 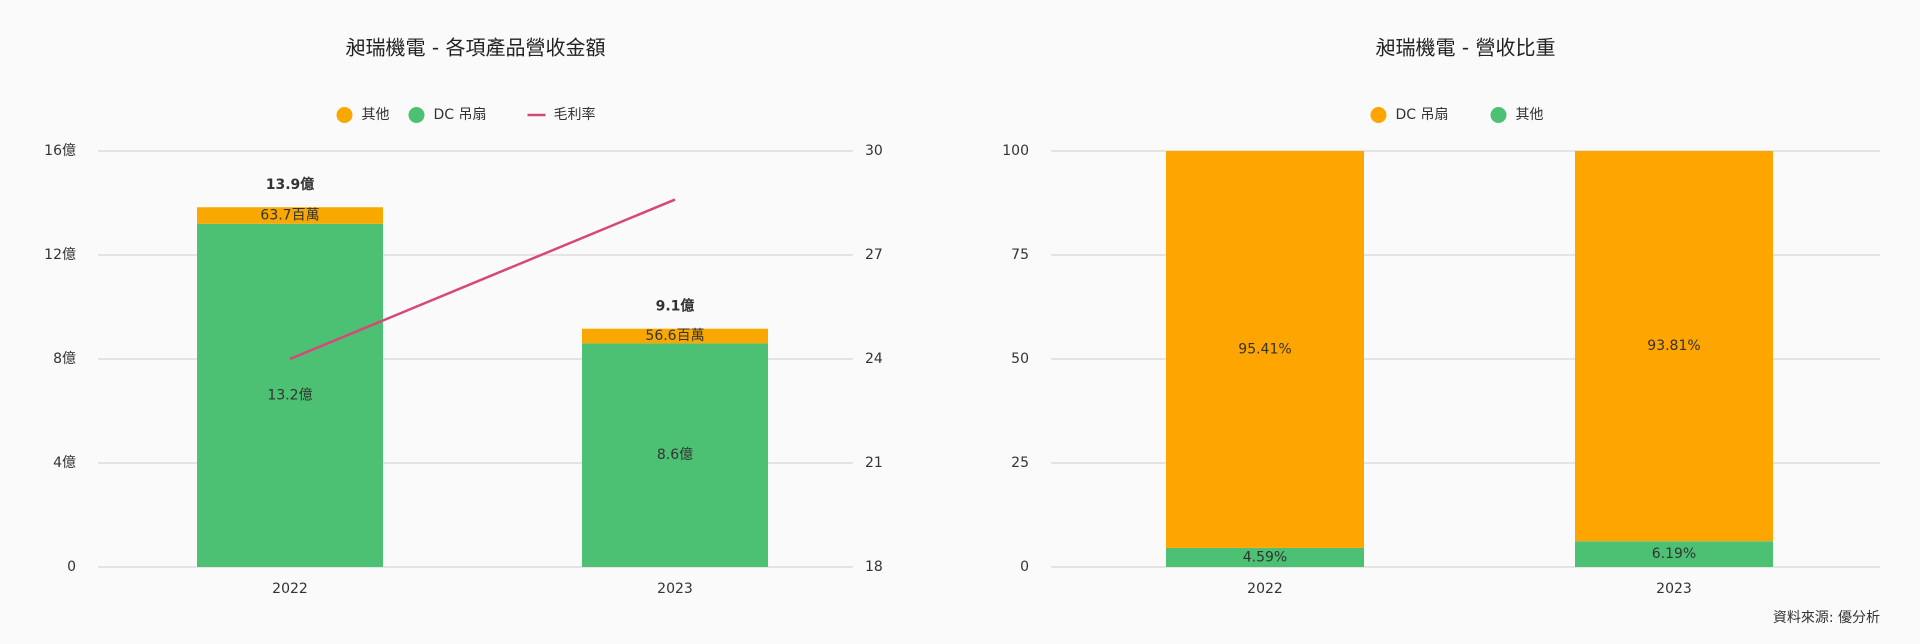 I want to click on y-tick-label: 12億, so click(x=60, y=255).